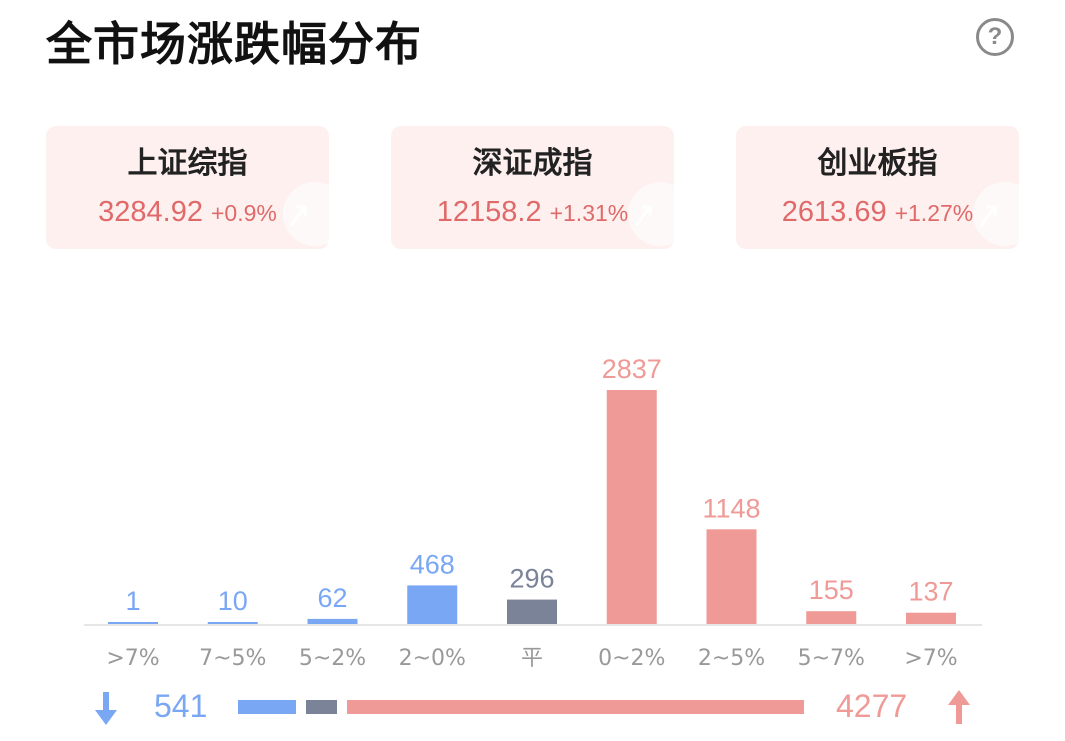 Image resolution: width=1065 pixels, height=741 pixels. Describe the element at coordinates (589, 213) in the screenshot. I see `index-change: +1.31%` at that location.